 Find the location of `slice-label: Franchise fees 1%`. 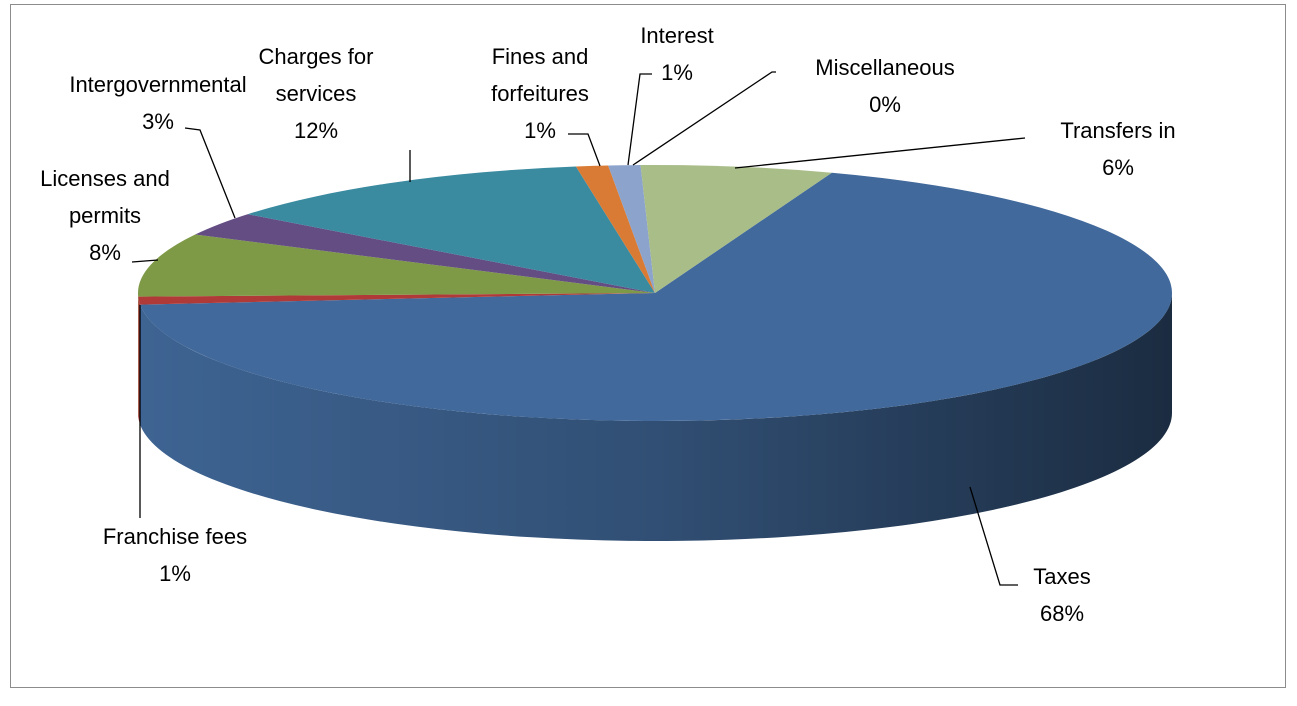

slice-label: Franchise fees 1% is located at coordinates (175, 555).